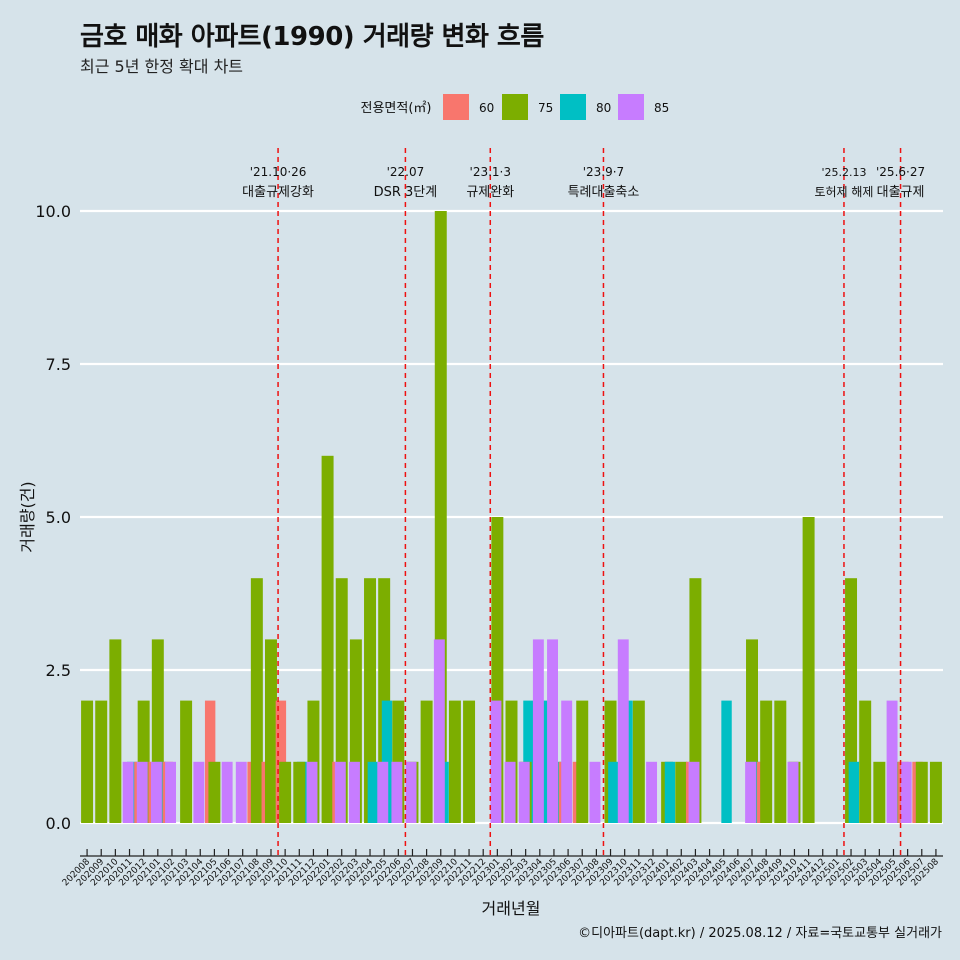 The image size is (960, 960). I want to click on y-axis-title: 거래량(건), so click(27, 516).